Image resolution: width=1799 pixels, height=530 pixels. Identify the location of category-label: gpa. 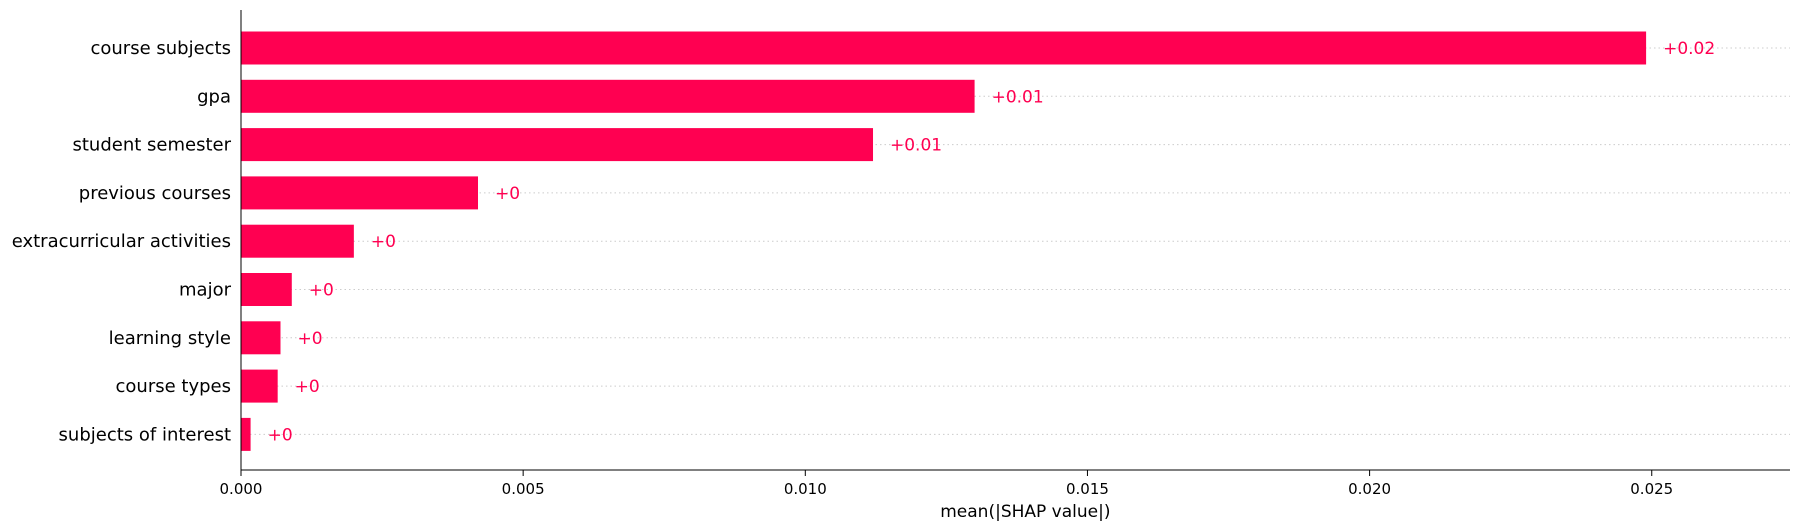
(214, 96).